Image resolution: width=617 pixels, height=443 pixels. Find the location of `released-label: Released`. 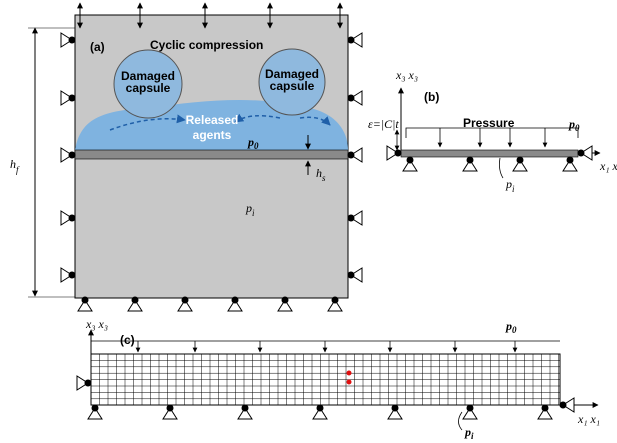

released-label: Released is located at coordinates (212, 120).